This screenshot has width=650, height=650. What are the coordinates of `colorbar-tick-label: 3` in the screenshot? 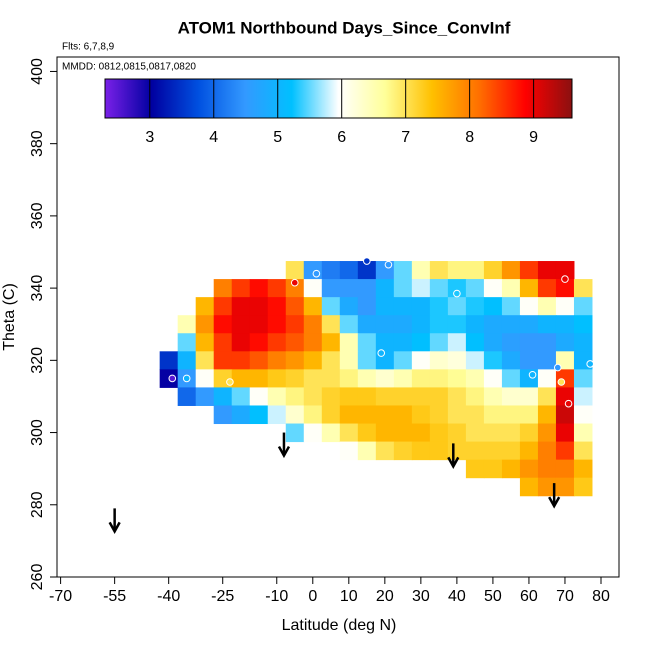 It's located at (149, 137).